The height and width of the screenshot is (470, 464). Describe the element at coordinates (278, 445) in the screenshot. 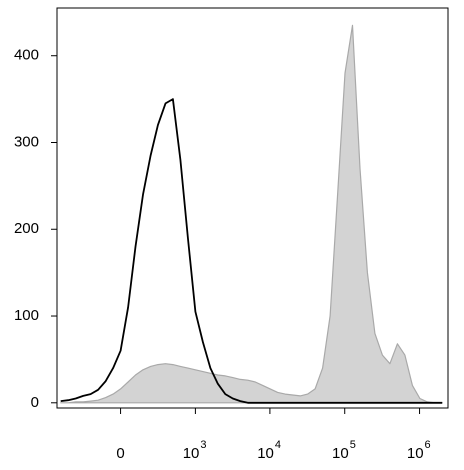

I see `x-tick-exponent: 4` at that location.